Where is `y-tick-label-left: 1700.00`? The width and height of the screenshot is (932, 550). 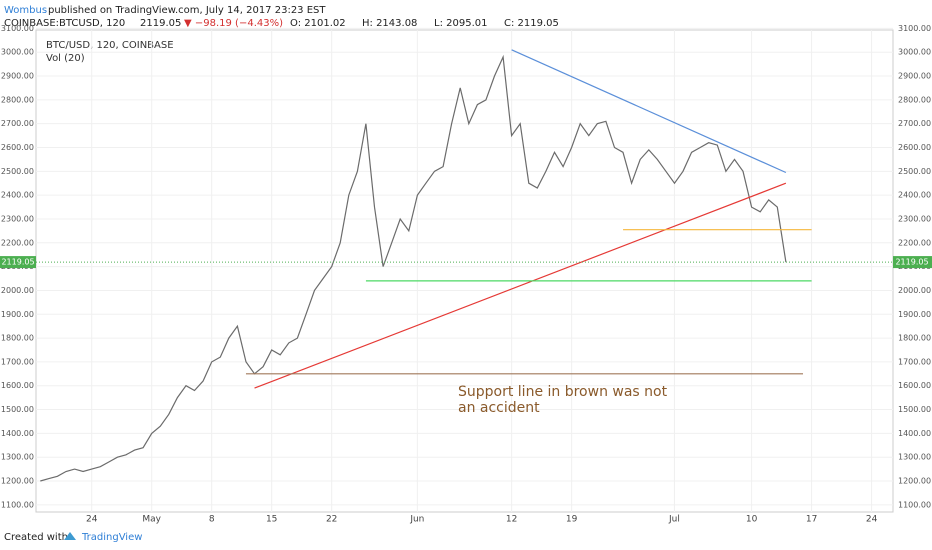
y-tick-label-left: 1700.00 is located at coordinates (17, 361).